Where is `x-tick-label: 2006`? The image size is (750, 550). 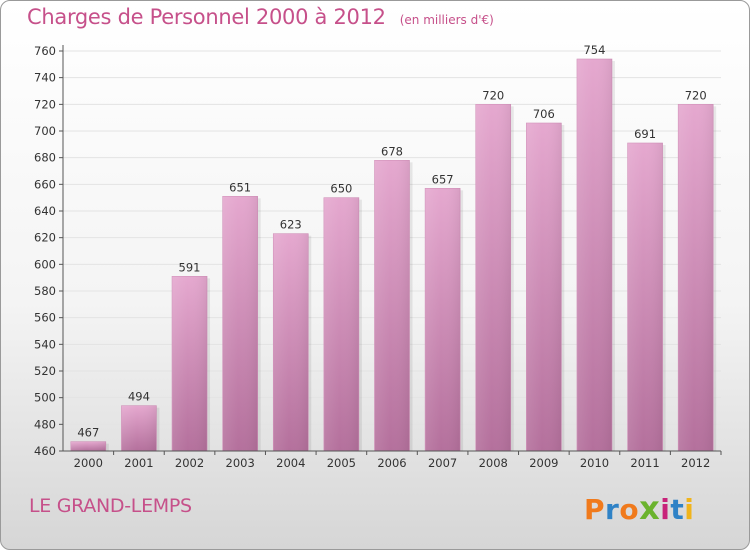 x-tick-label: 2006 is located at coordinates (391, 463).